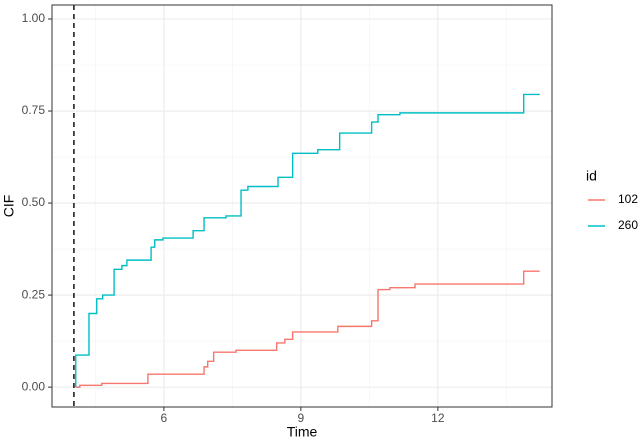 The image size is (640, 441). What do you see at coordinates (34, 202) in the screenshot?
I see `y-tick-label: 0.50` at bounding box center [34, 202].